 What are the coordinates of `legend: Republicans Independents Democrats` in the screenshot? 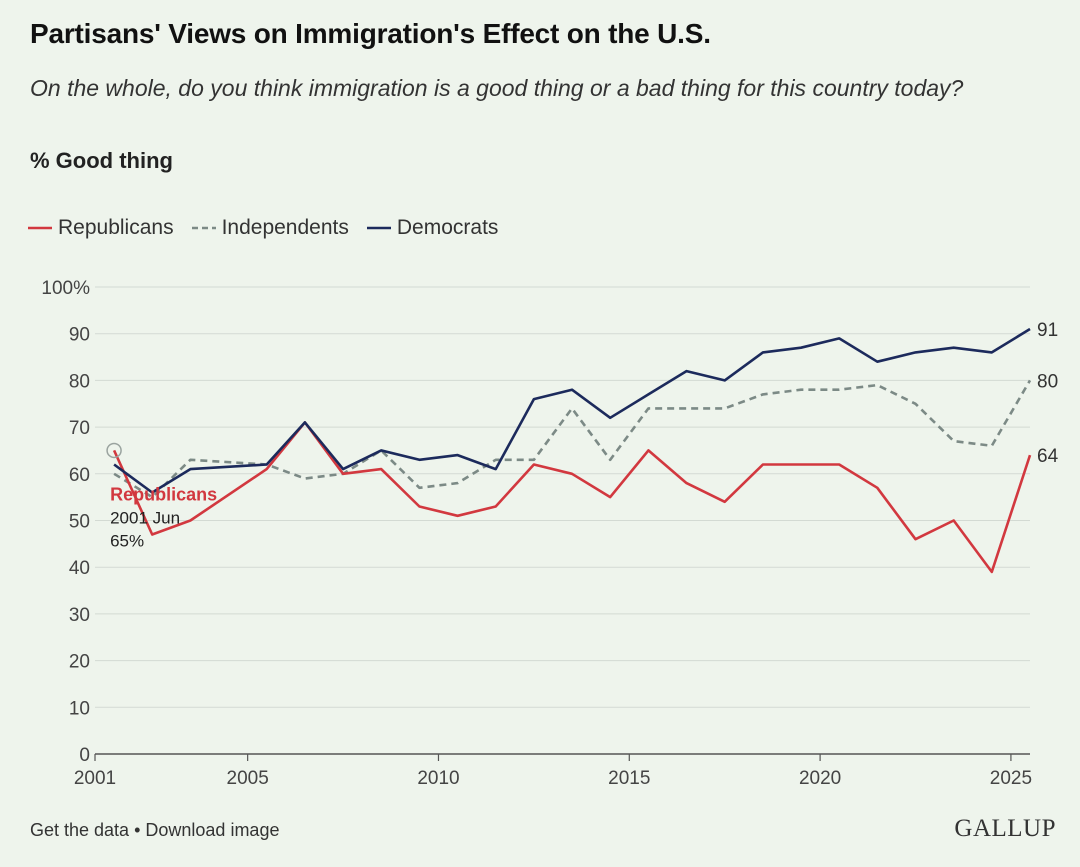 It's located at (272, 228).